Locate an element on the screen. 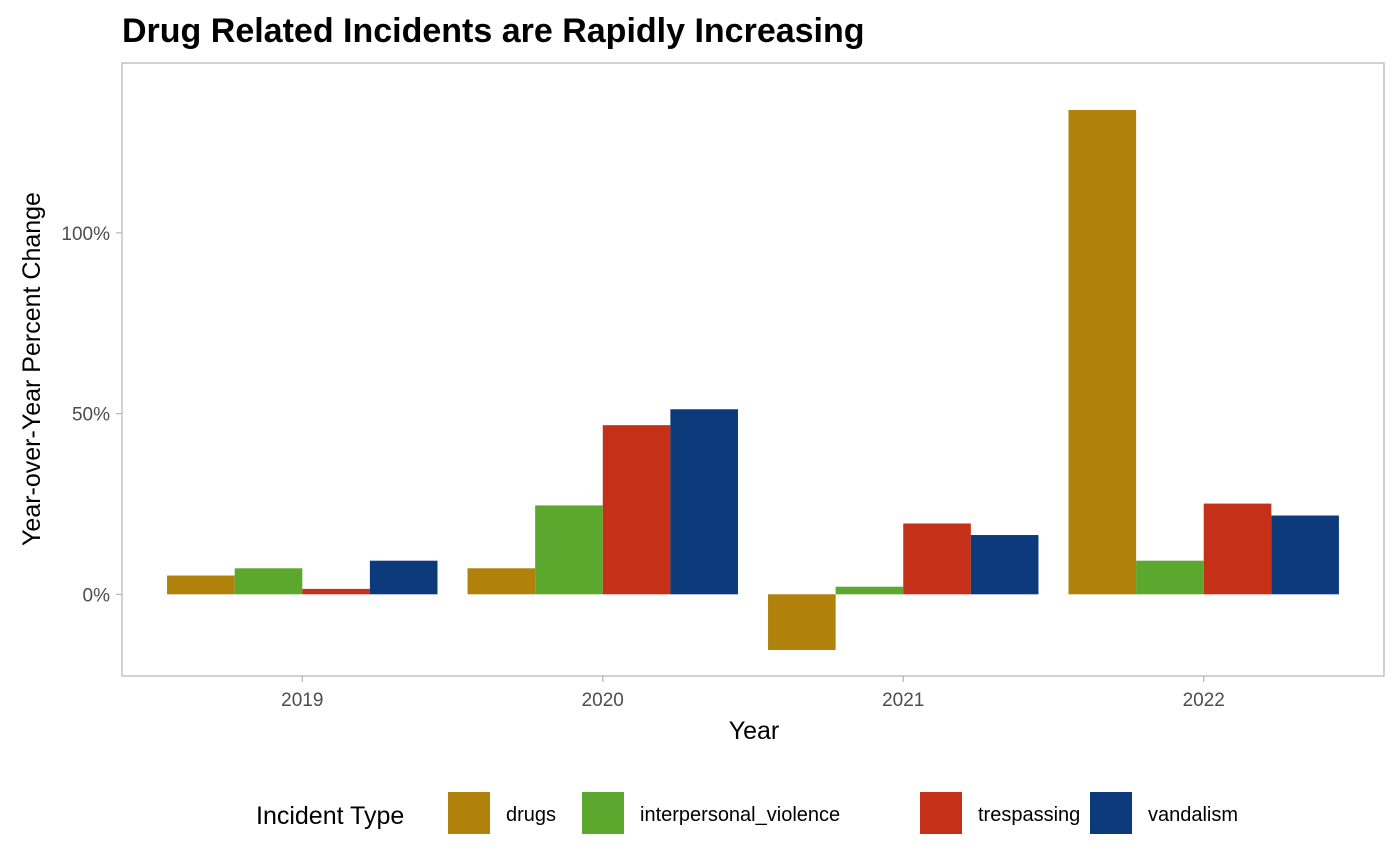  x-tick-label: 2021 is located at coordinates (903, 700).